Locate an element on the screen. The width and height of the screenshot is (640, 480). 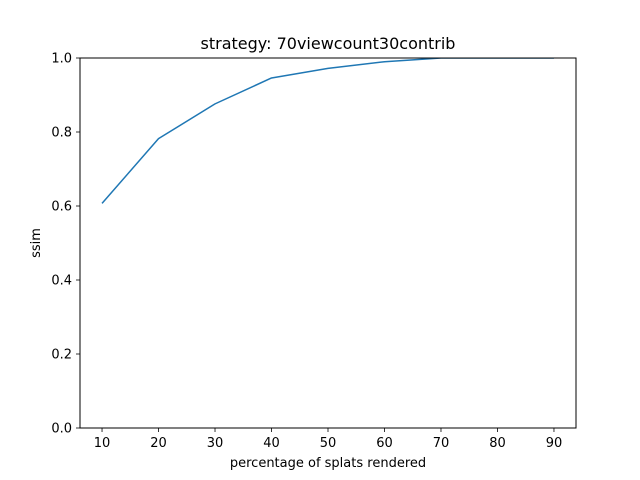
x-axis: 10 20 30 40 50 60 70 80 90 is located at coordinates (328, 439).